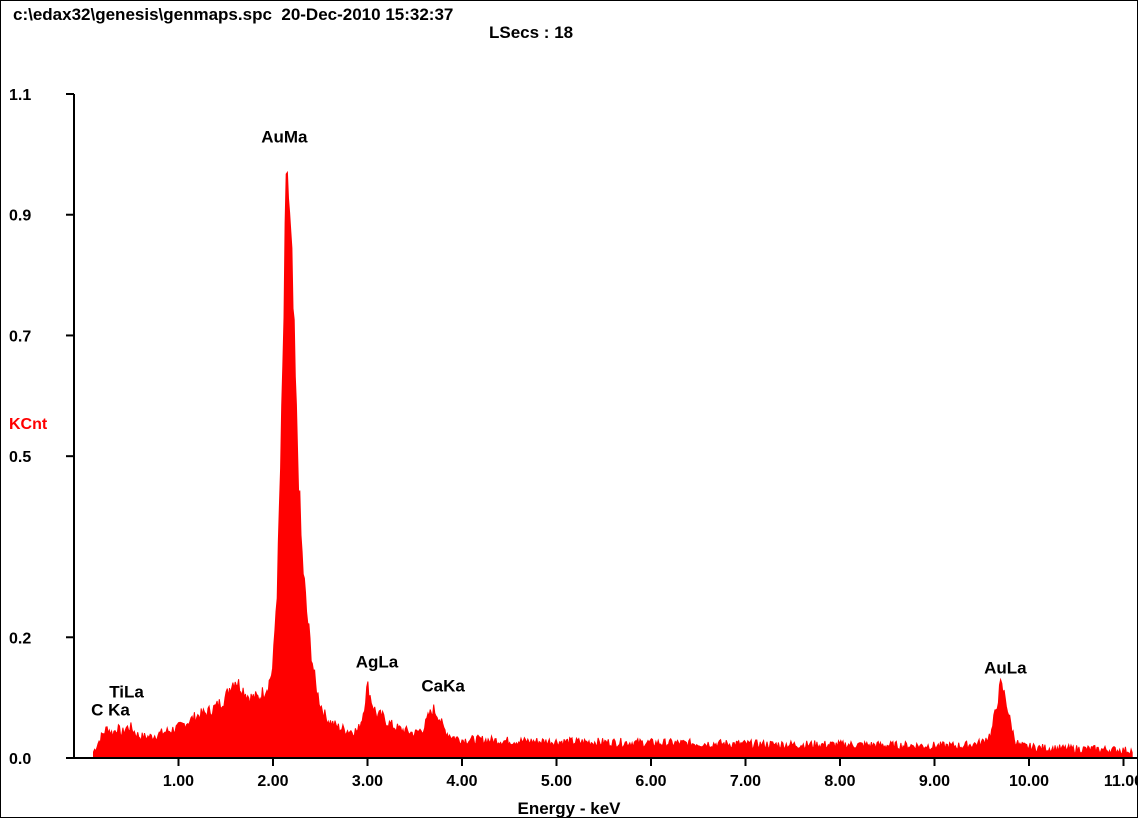  Describe the element at coordinates (110, 710) in the screenshot. I see `peak-label: C Ka` at that location.